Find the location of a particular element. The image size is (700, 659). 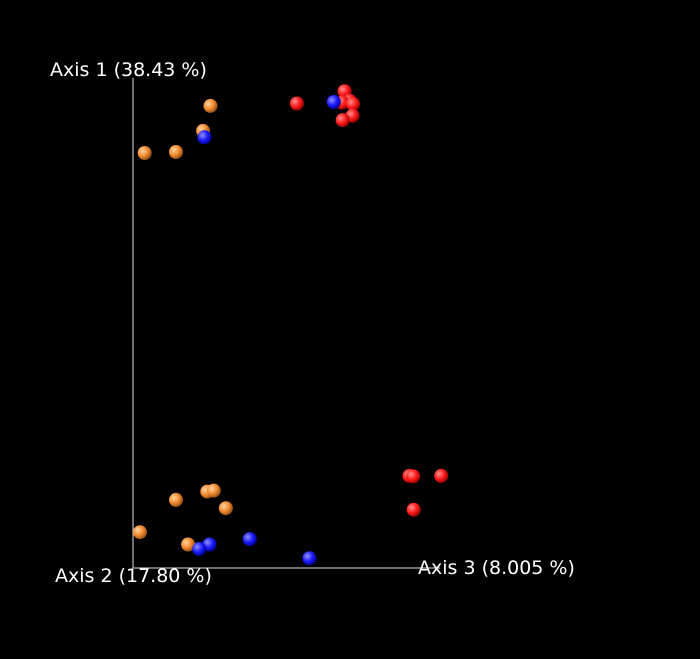

axis-2-label: Axis 2 (17.80 %) is located at coordinates (133, 576).